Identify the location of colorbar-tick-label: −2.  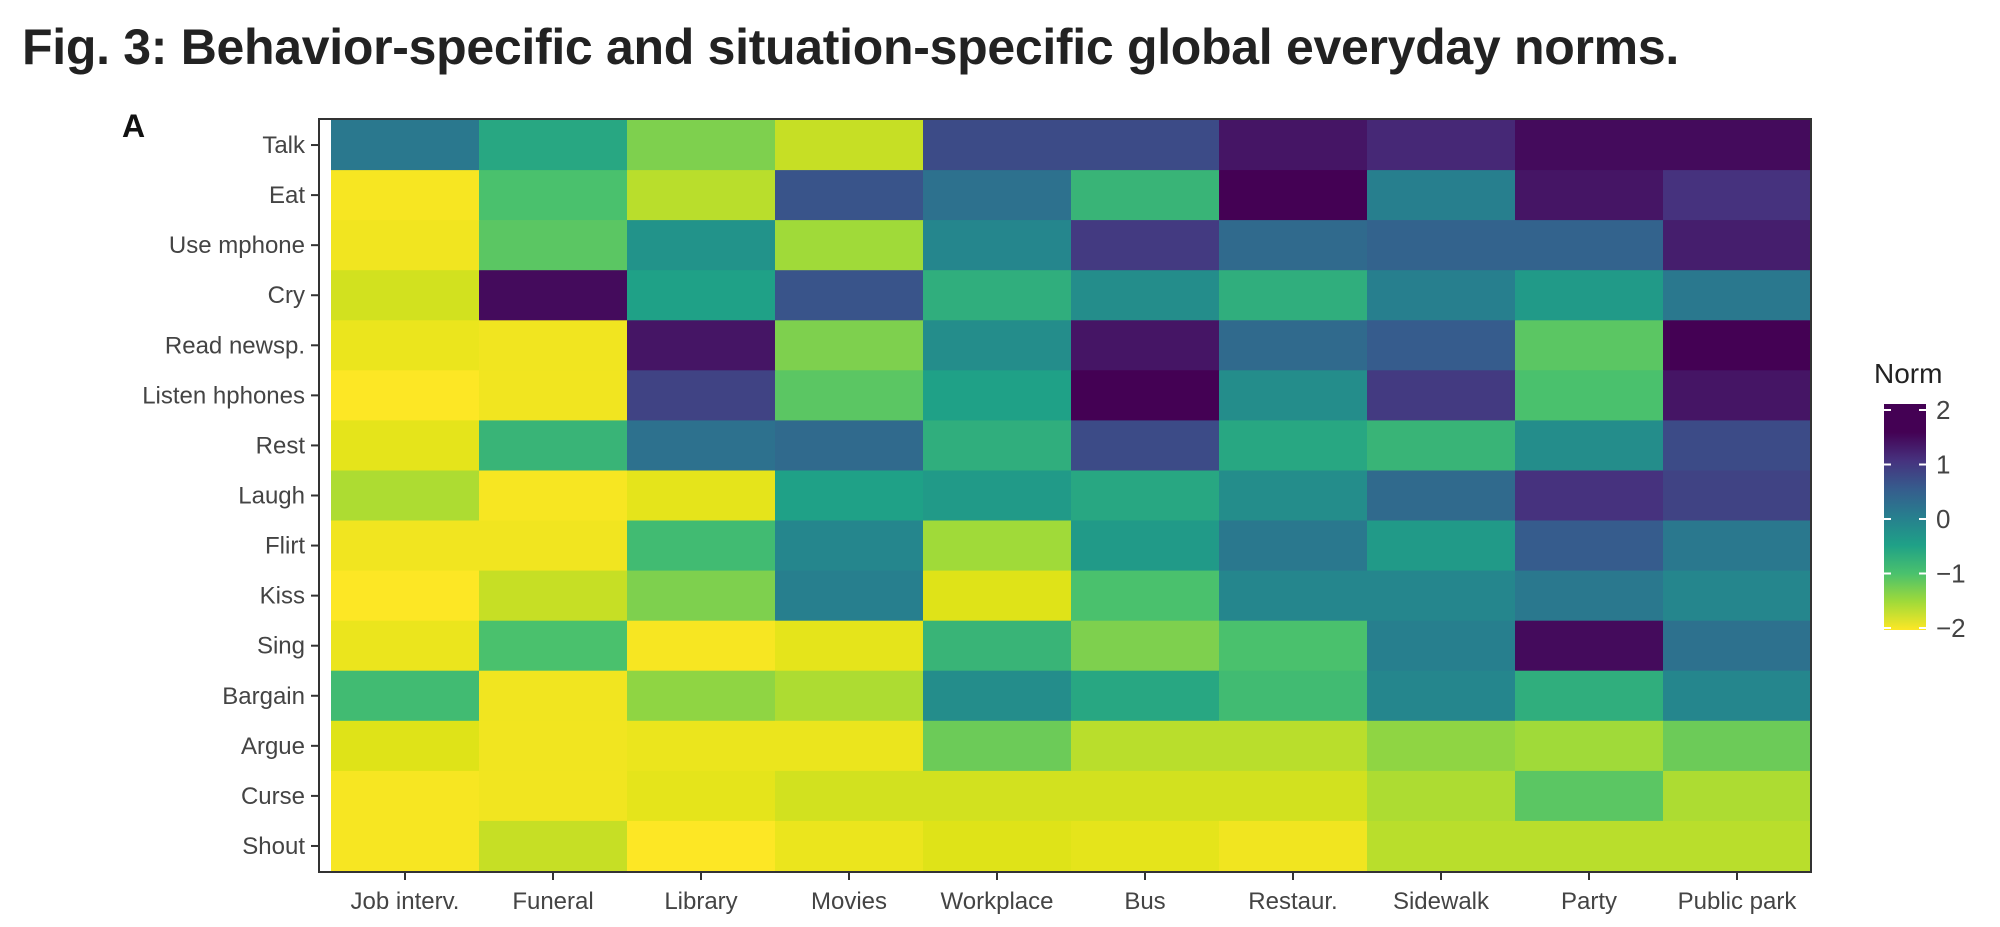
(1951, 628).